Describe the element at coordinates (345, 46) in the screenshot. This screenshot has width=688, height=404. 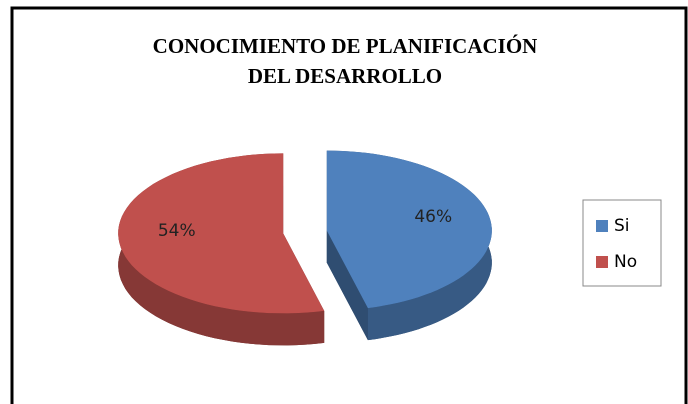
I see `chart-title: CONOCIMIENTO DE PLANIFICACIÓN` at that location.